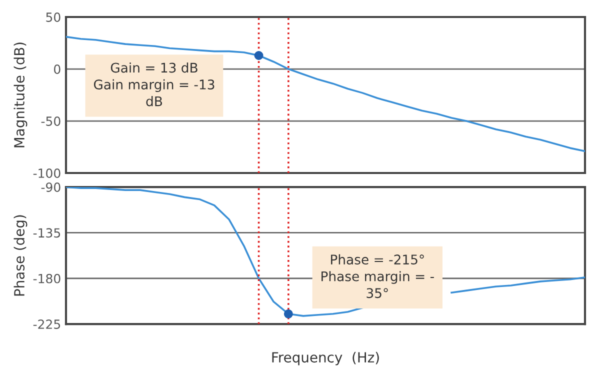  What do you see at coordinates (57, 69) in the screenshot?
I see `y-tick-label: 0` at bounding box center [57, 69].